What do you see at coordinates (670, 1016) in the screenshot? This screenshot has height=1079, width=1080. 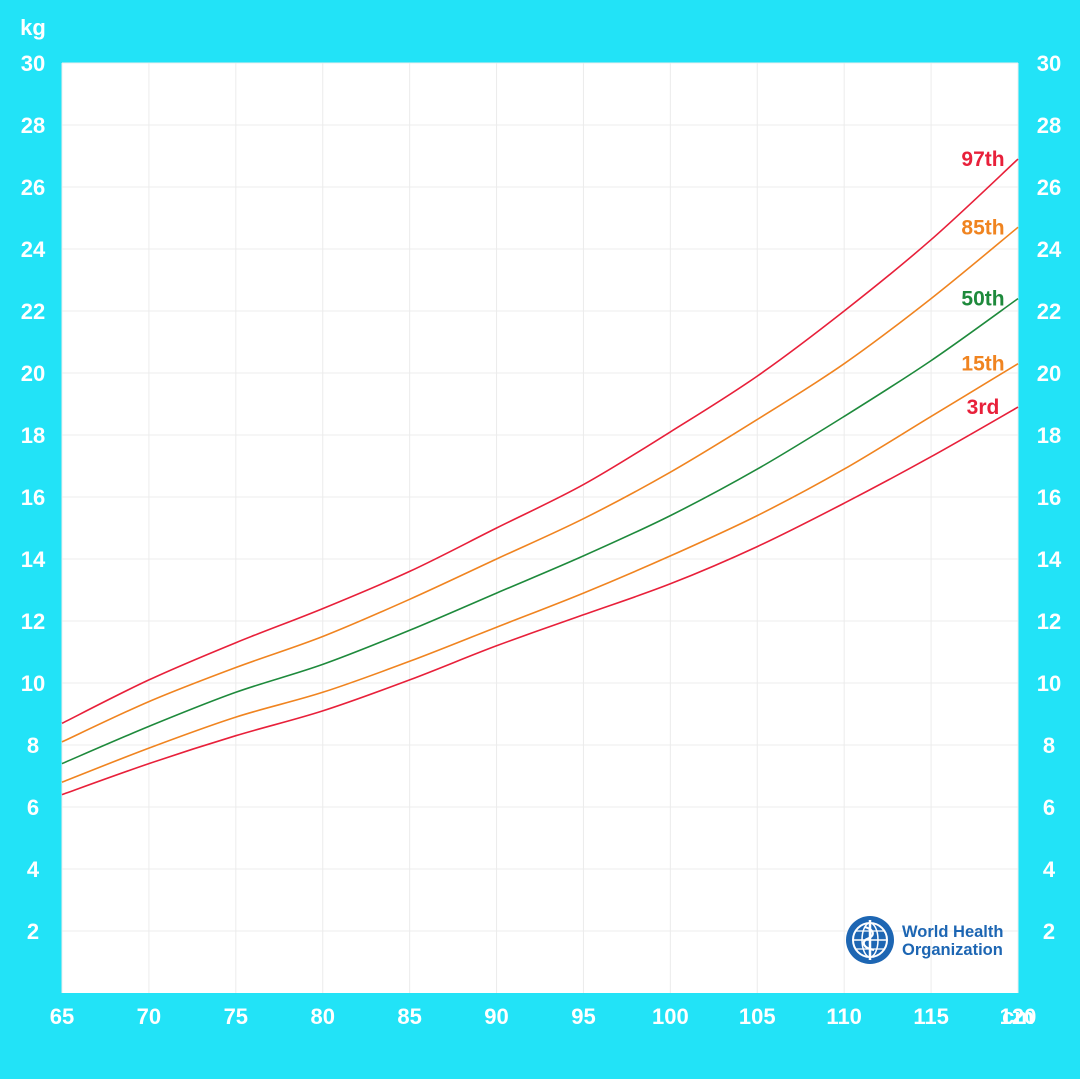 I see `x-tick-label: 100` at bounding box center [670, 1016].